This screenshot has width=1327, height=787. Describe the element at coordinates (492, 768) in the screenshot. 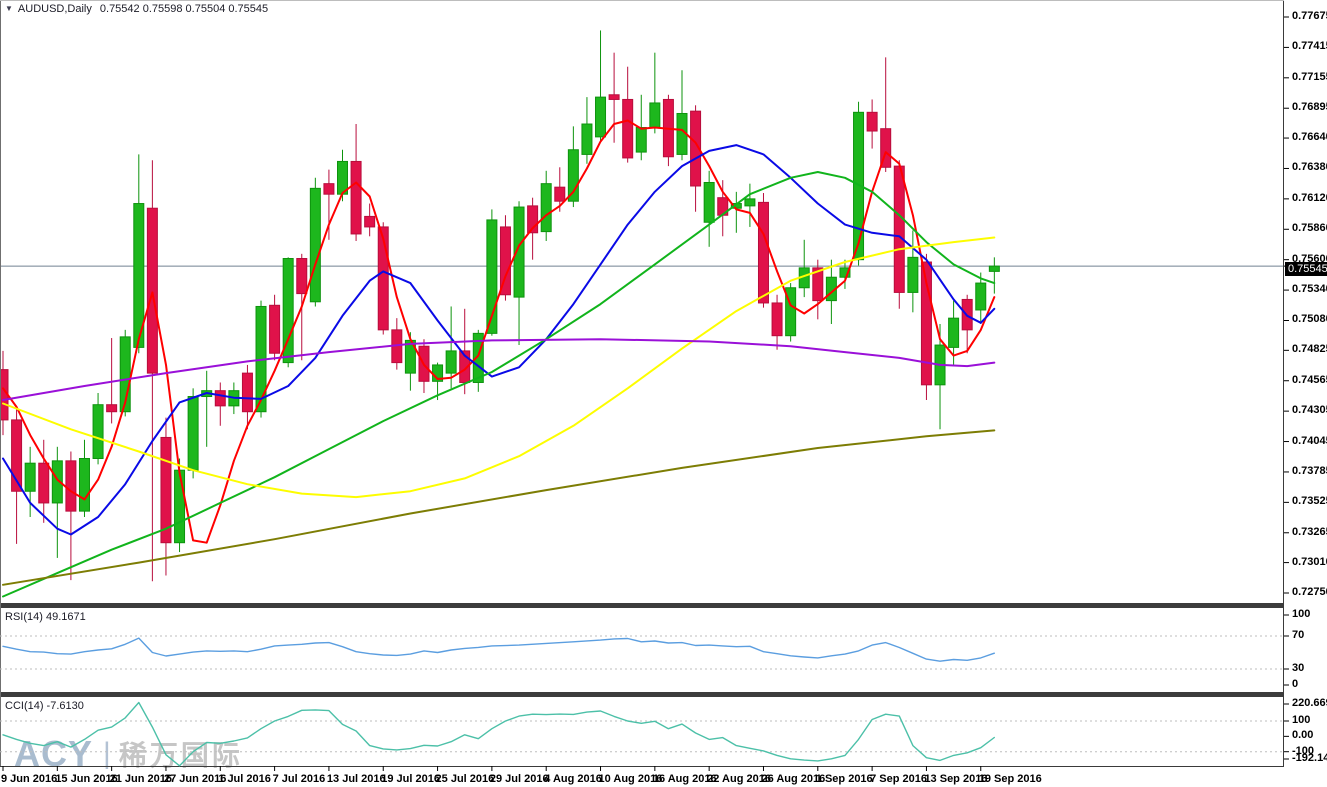

I see `date-axis-ticks` at that location.